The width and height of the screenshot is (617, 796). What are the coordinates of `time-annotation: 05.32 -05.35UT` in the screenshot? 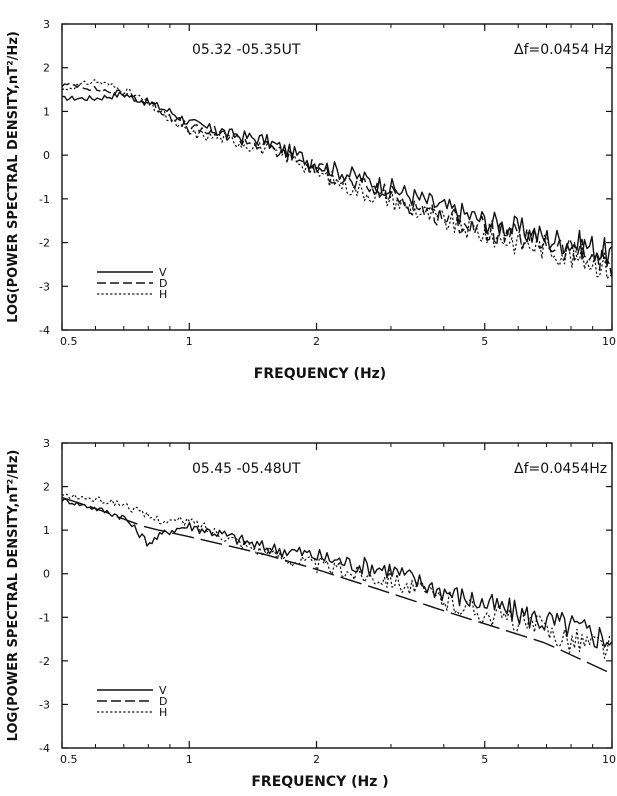 It's located at (246, 50).